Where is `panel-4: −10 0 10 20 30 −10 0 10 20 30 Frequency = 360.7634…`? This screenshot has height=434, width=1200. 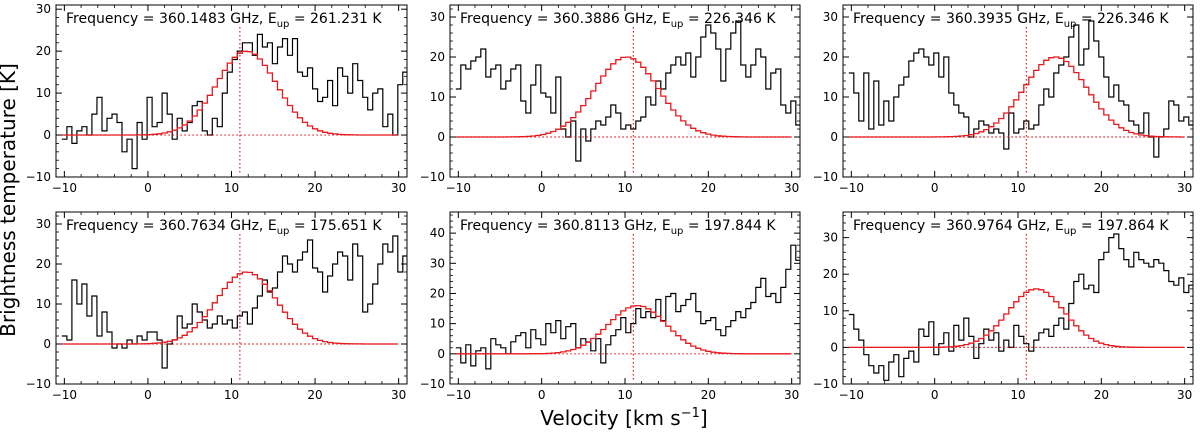
panel-4: −10 0 10 20 30 −10 0 10 20 30 Frequency = 360.7634… is located at coordinates (217, 306).